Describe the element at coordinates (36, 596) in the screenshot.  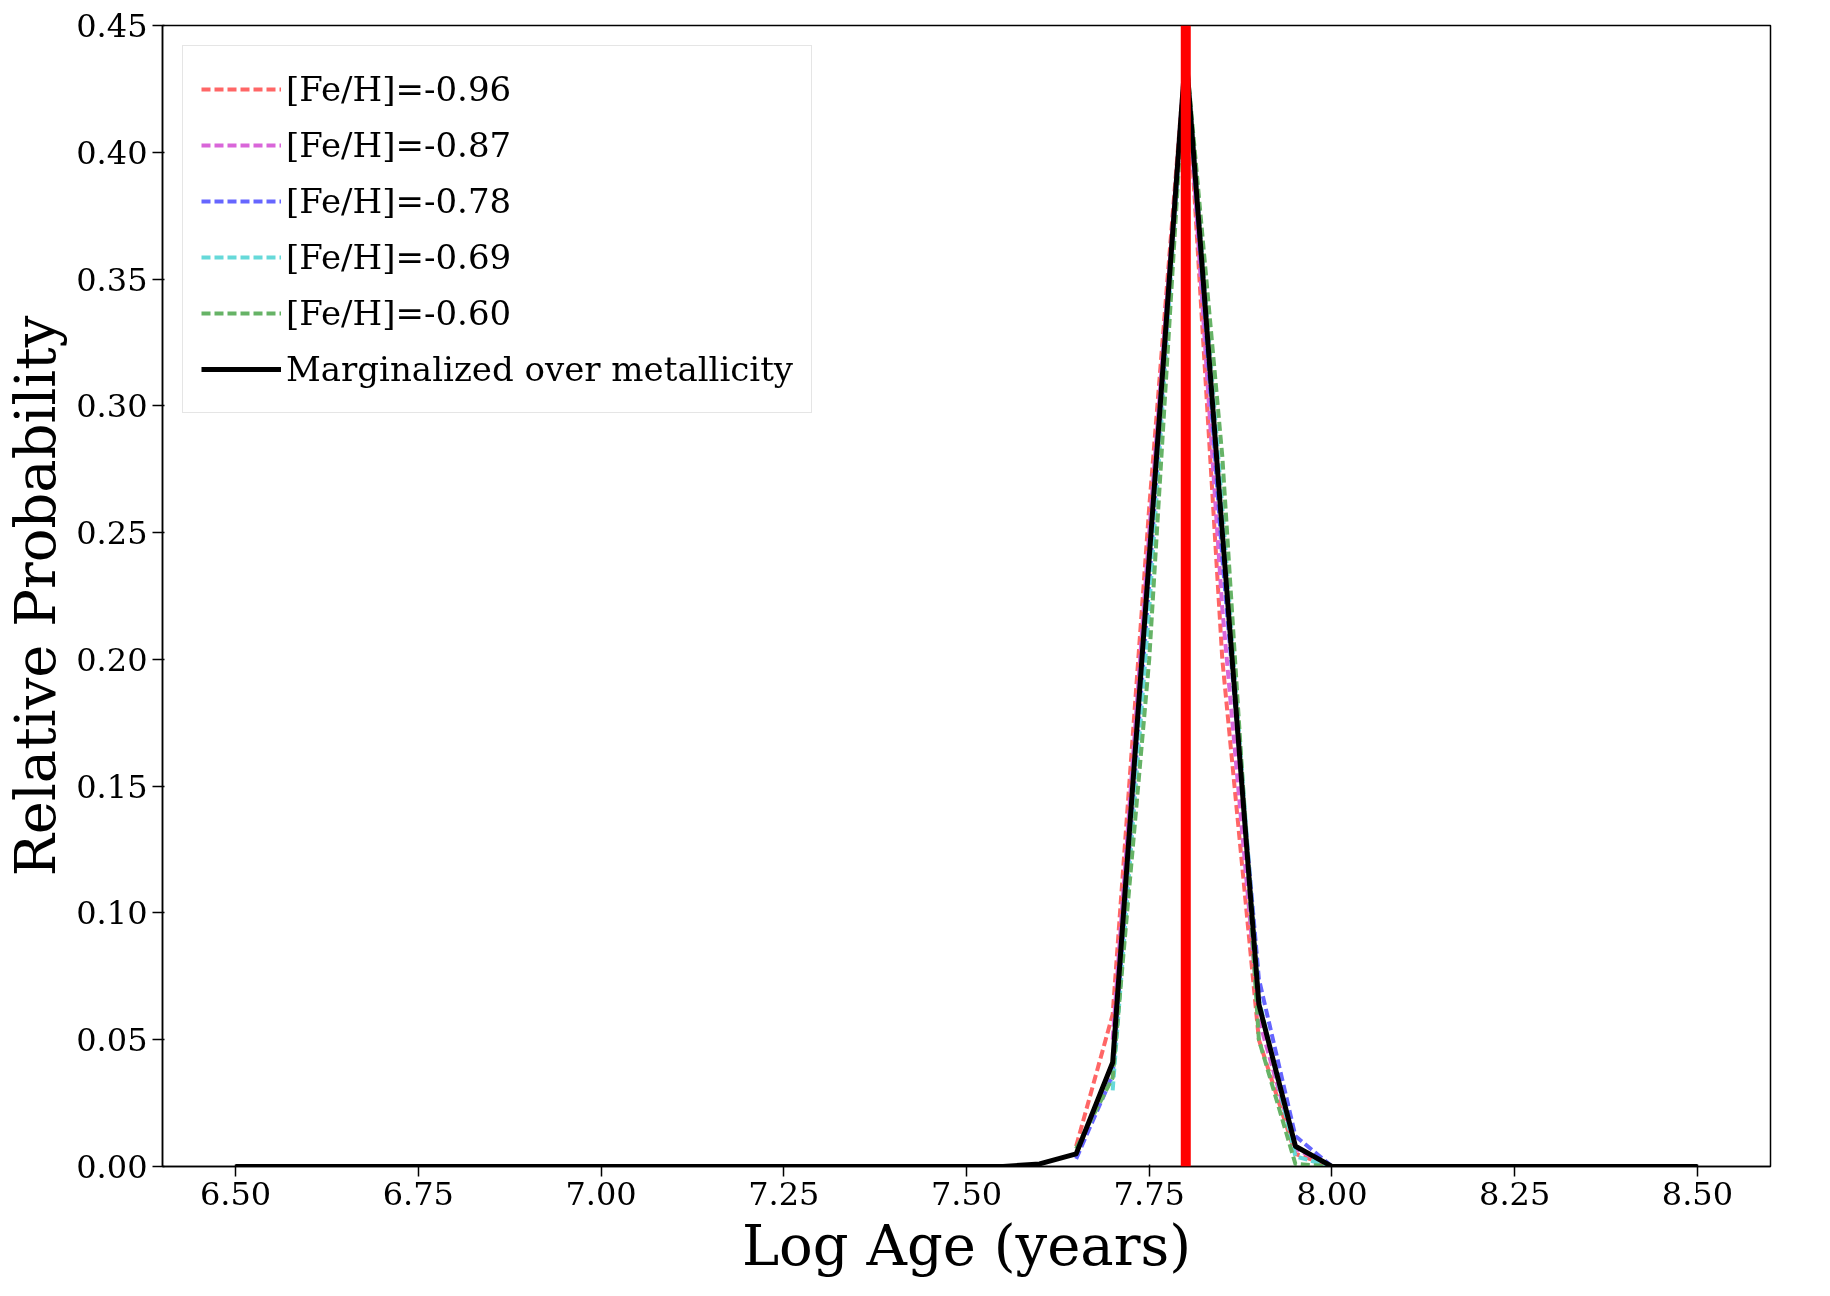
I see `y-axis-title: Relative Probability` at that location.